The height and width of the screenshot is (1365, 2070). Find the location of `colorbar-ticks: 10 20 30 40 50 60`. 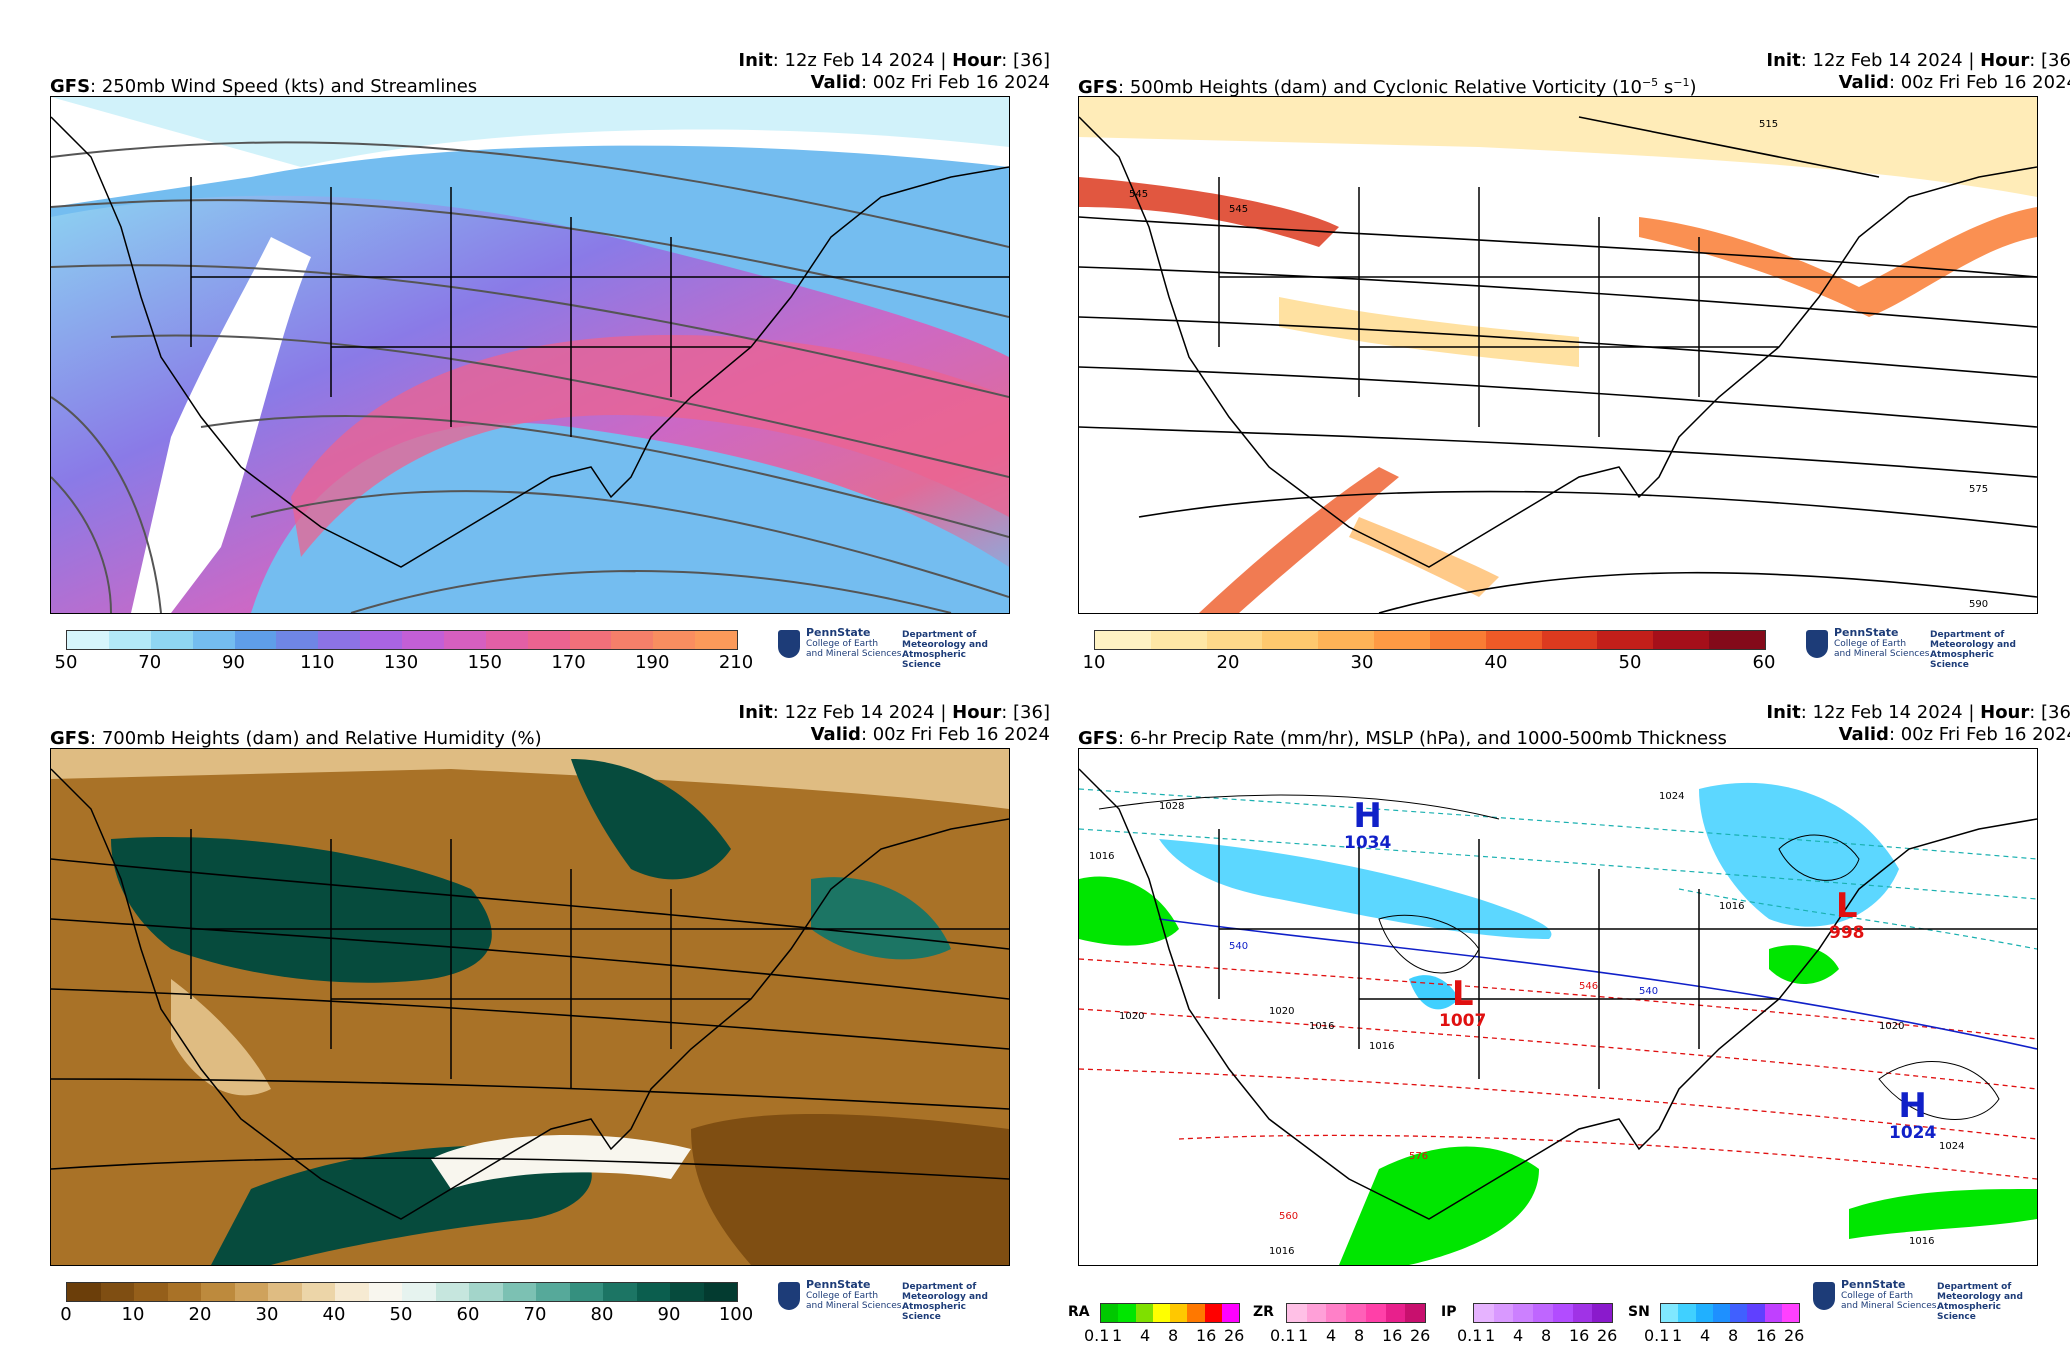

colorbar-ticks: 10 20 30 40 50 60 is located at coordinates (1429, 663).